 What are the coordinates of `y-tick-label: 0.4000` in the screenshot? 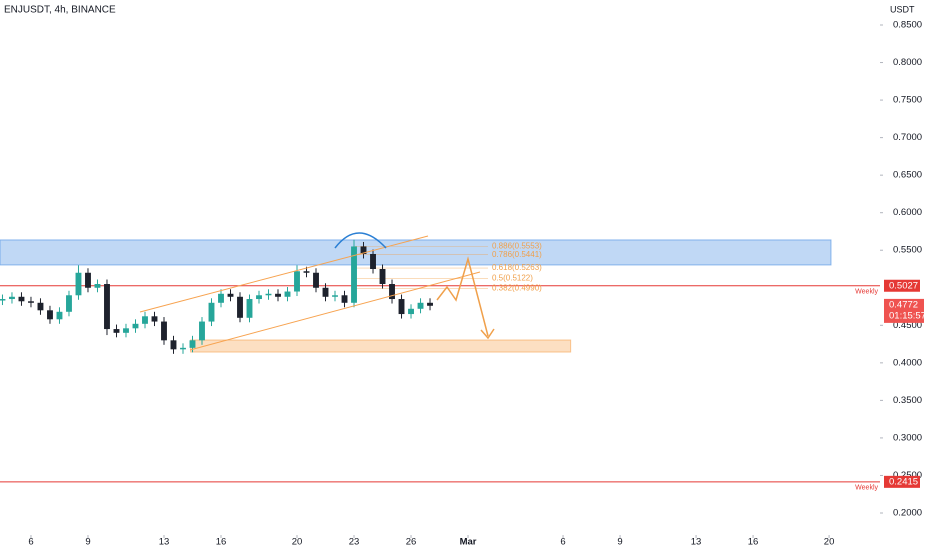 It's located at (907, 362).